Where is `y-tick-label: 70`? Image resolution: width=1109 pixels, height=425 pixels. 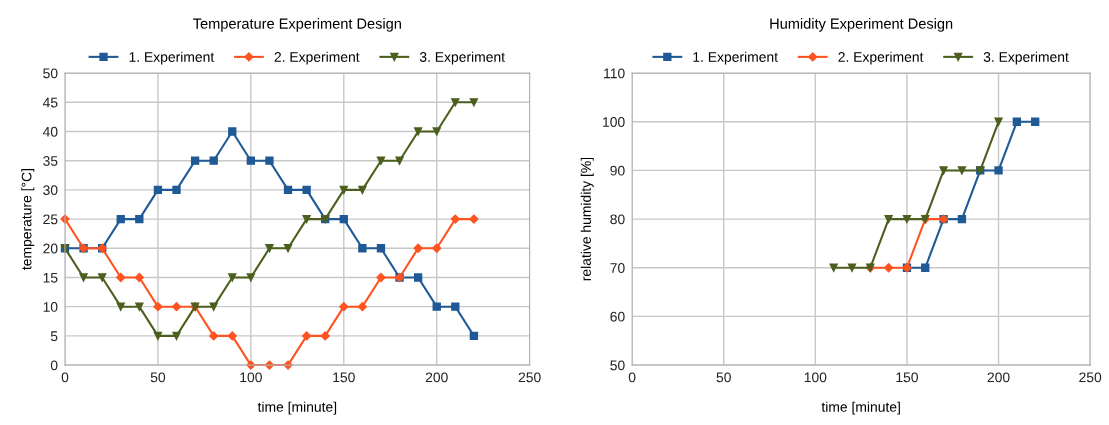
y-tick-label: 70 is located at coordinates (617, 268).